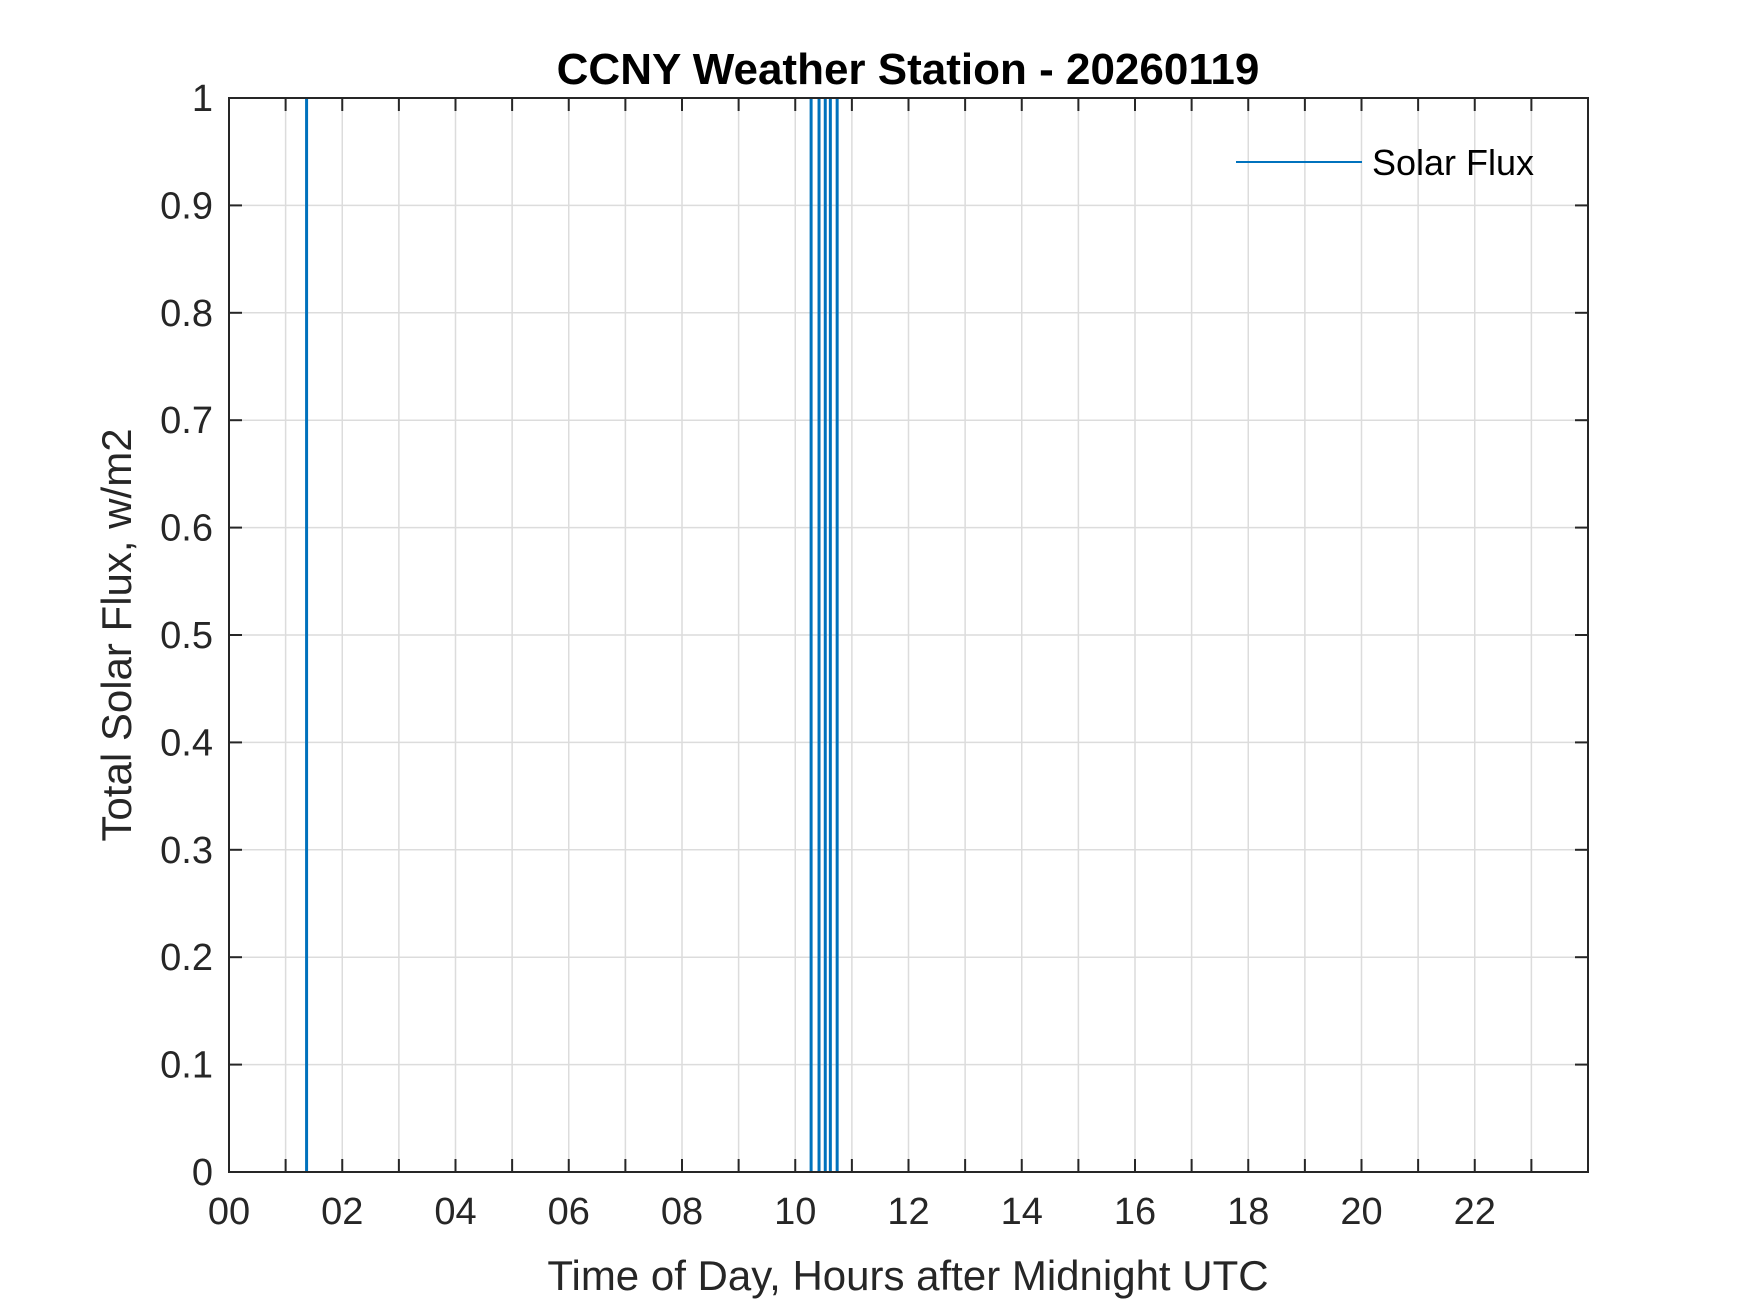  Describe the element at coordinates (1248, 1212) in the screenshot. I see `x-tick-label: 18` at that location.